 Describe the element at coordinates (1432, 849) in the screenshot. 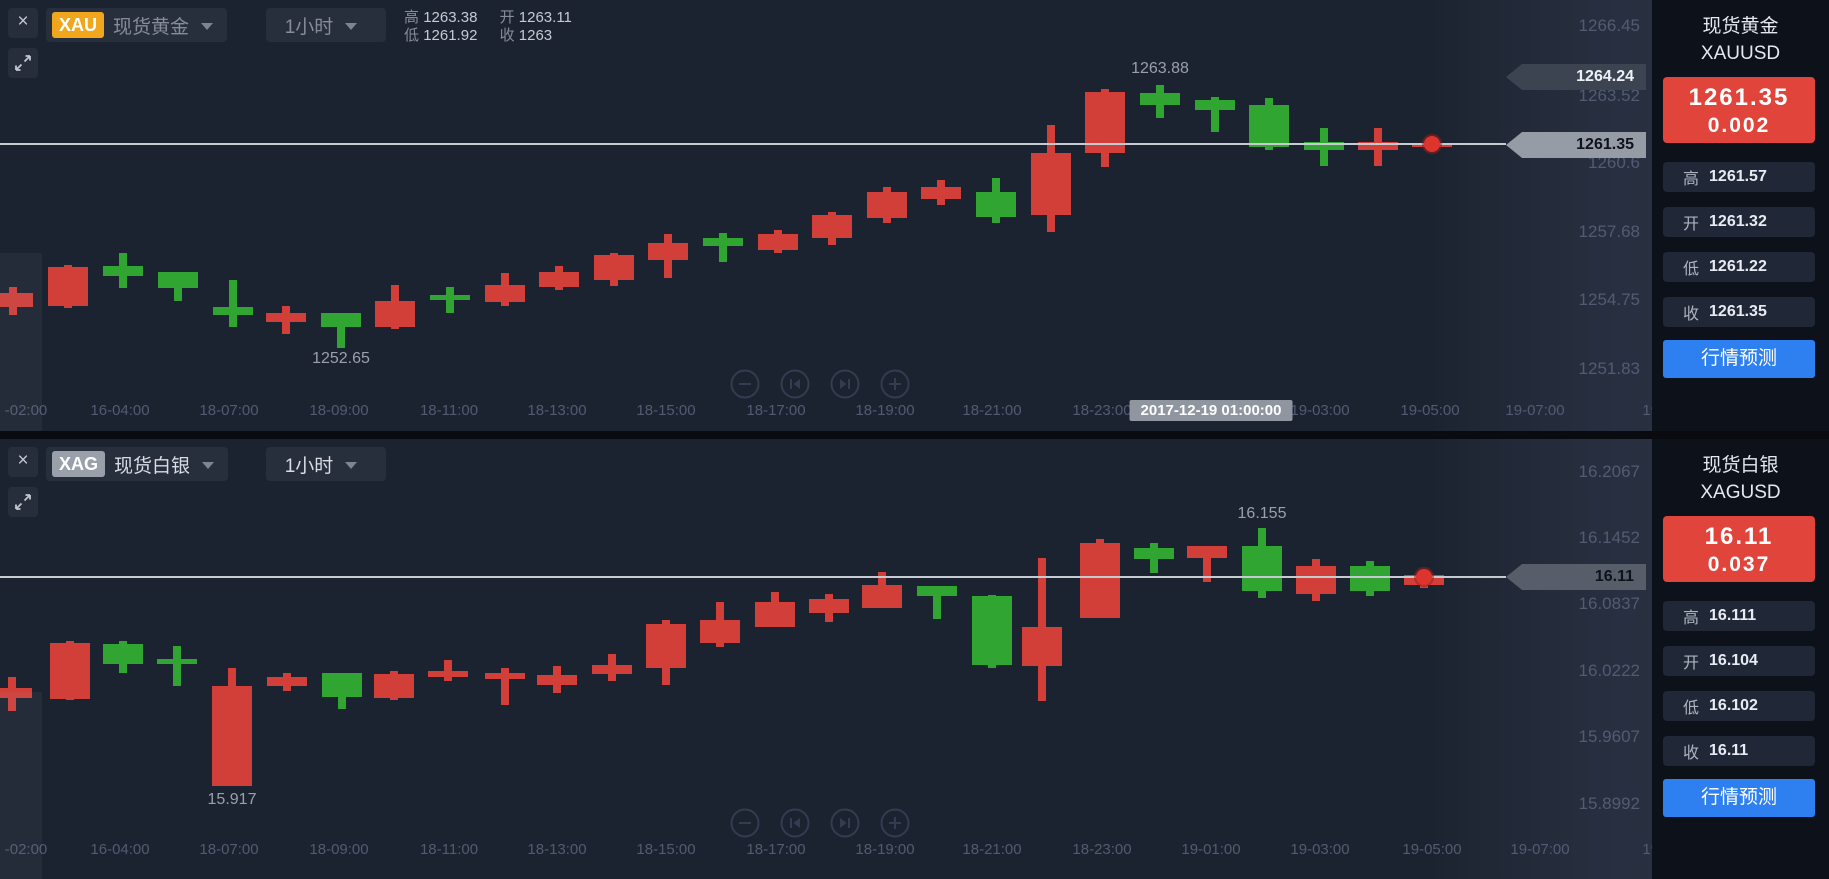

I see `time-axis-label: 19-05:00` at that location.